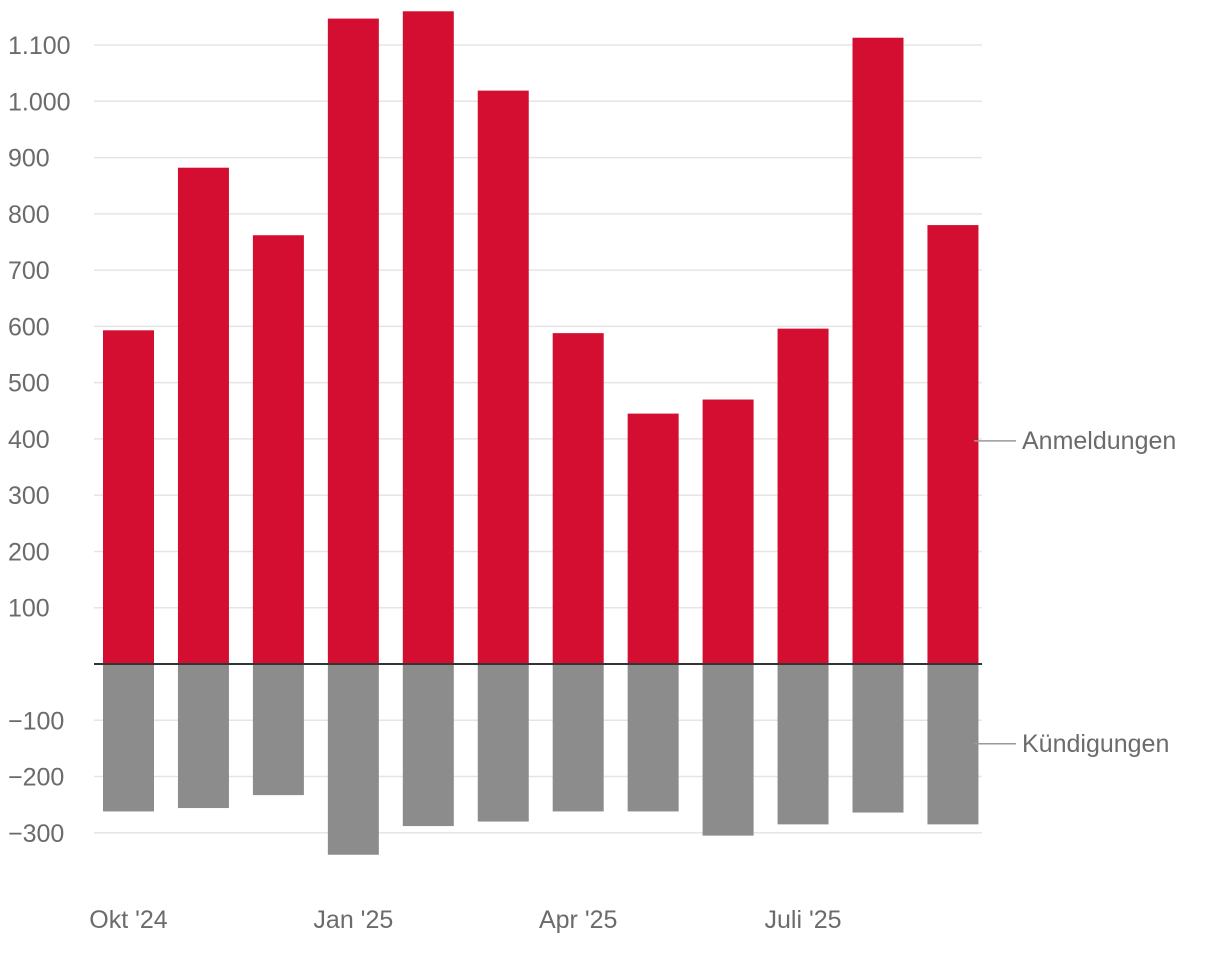 The width and height of the screenshot is (1220, 954). What do you see at coordinates (29, 440) in the screenshot?
I see `y-tick-label: 400` at bounding box center [29, 440].